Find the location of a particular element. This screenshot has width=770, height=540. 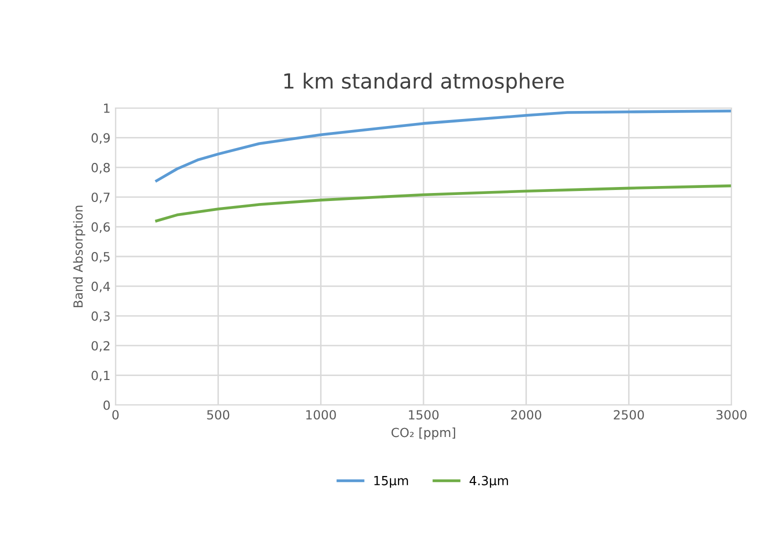

y-tick-label: 0,1 is located at coordinates (101, 376).